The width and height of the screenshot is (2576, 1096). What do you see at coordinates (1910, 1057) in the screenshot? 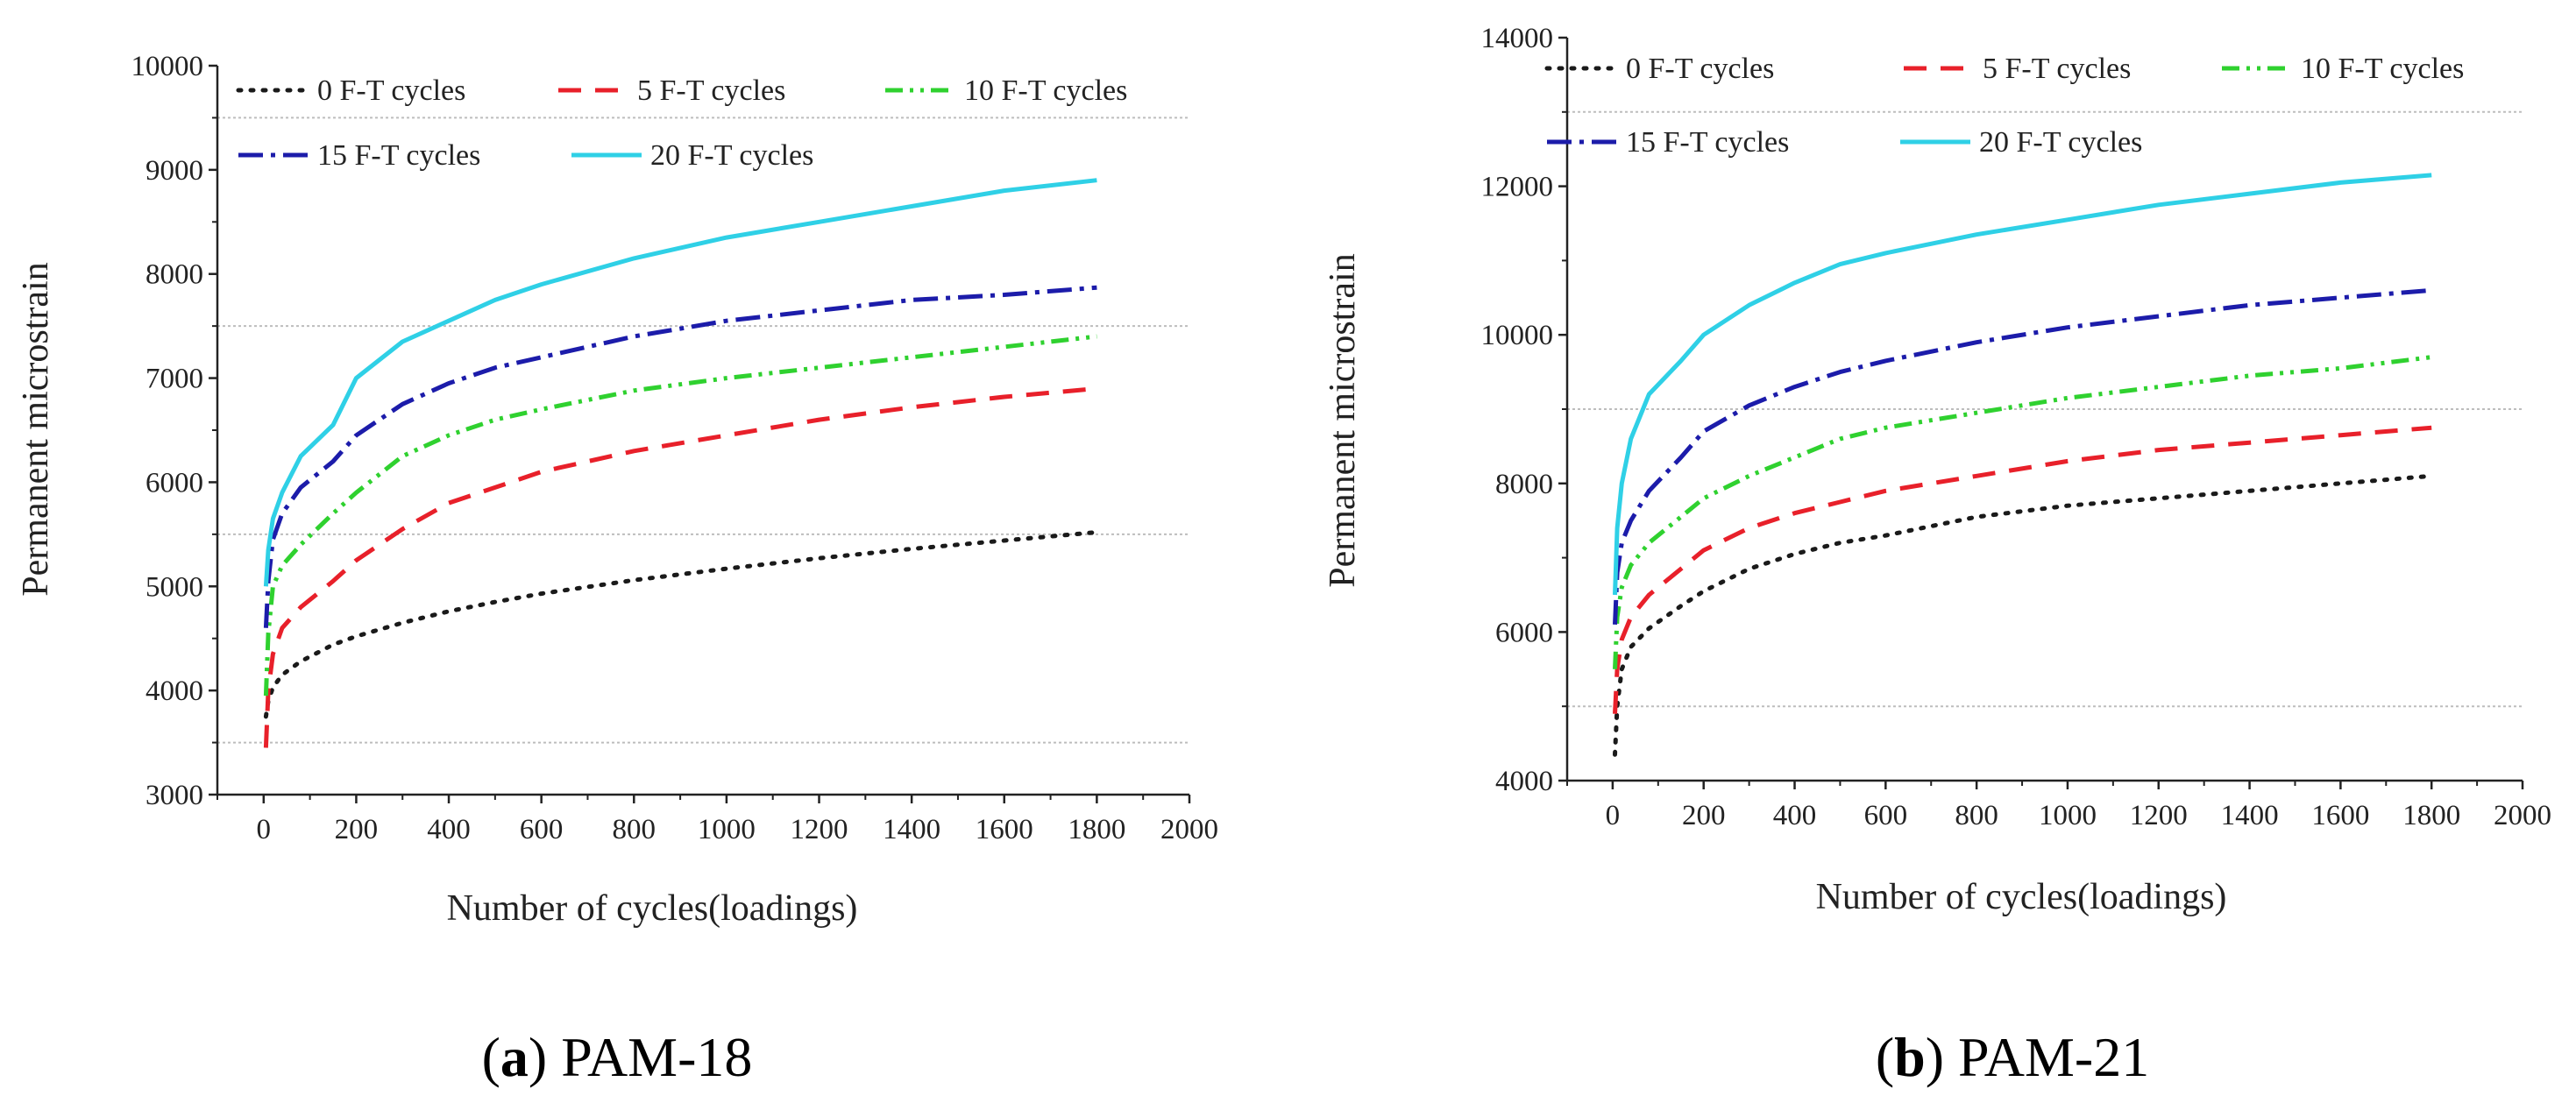
I see `caption-b-letter: b` at bounding box center [1910, 1057].